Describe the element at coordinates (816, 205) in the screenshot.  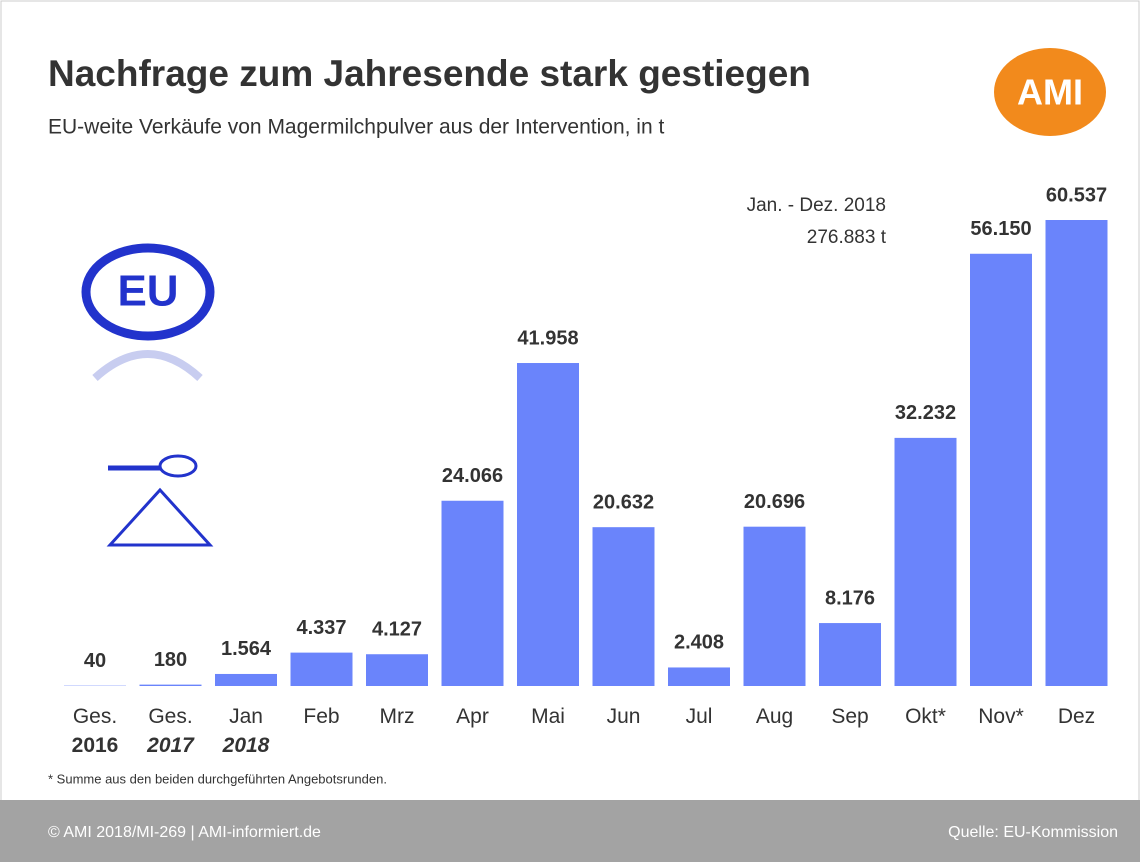
I see `annotation: Jan. - Dez. 2018` at that location.